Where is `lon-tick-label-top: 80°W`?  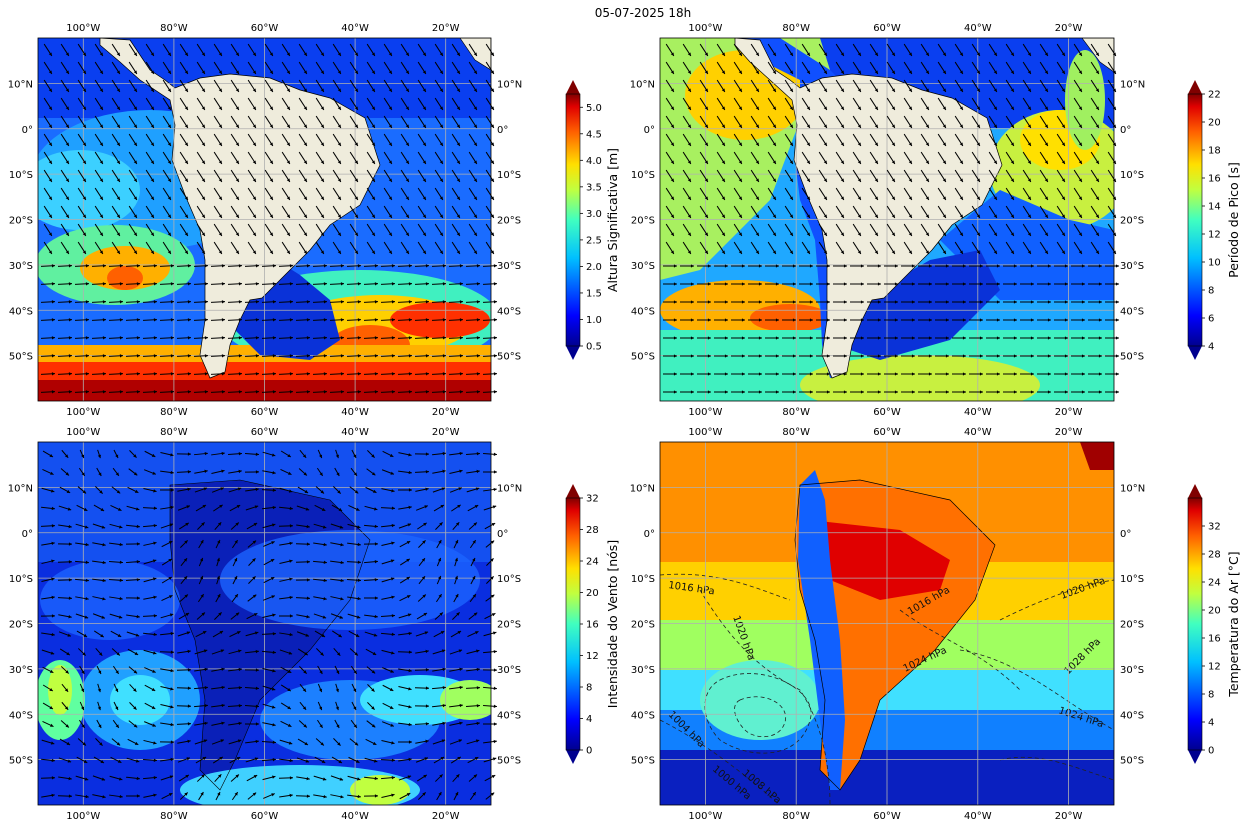
lon-tick-label-top: 80°W is located at coordinates (796, 28).